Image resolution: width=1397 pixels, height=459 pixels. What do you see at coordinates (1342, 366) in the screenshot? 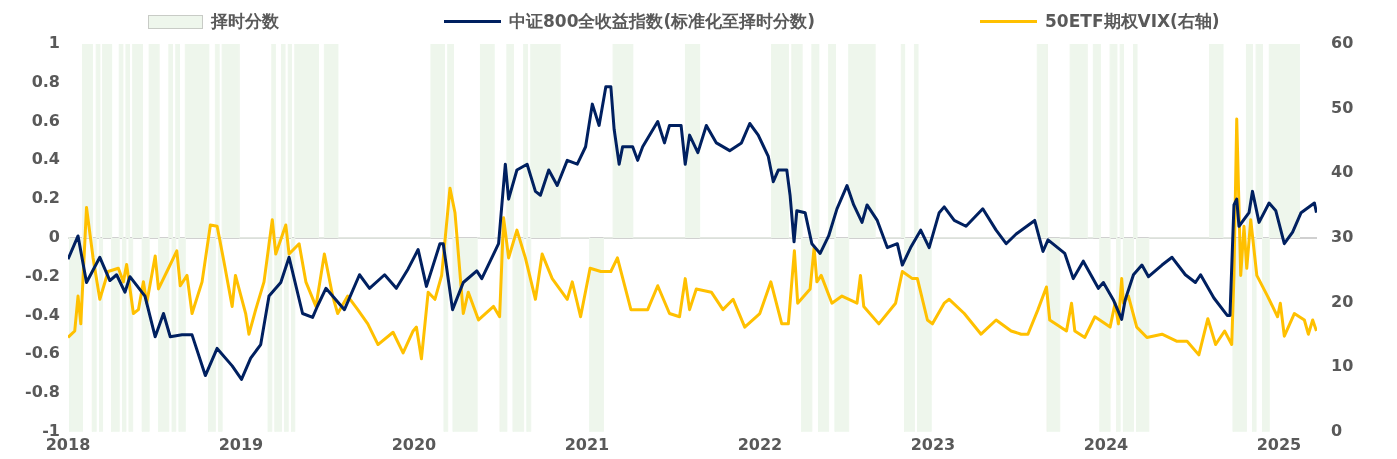
I see `y2-tick-label: 10` at bounding box center [1342, 366].